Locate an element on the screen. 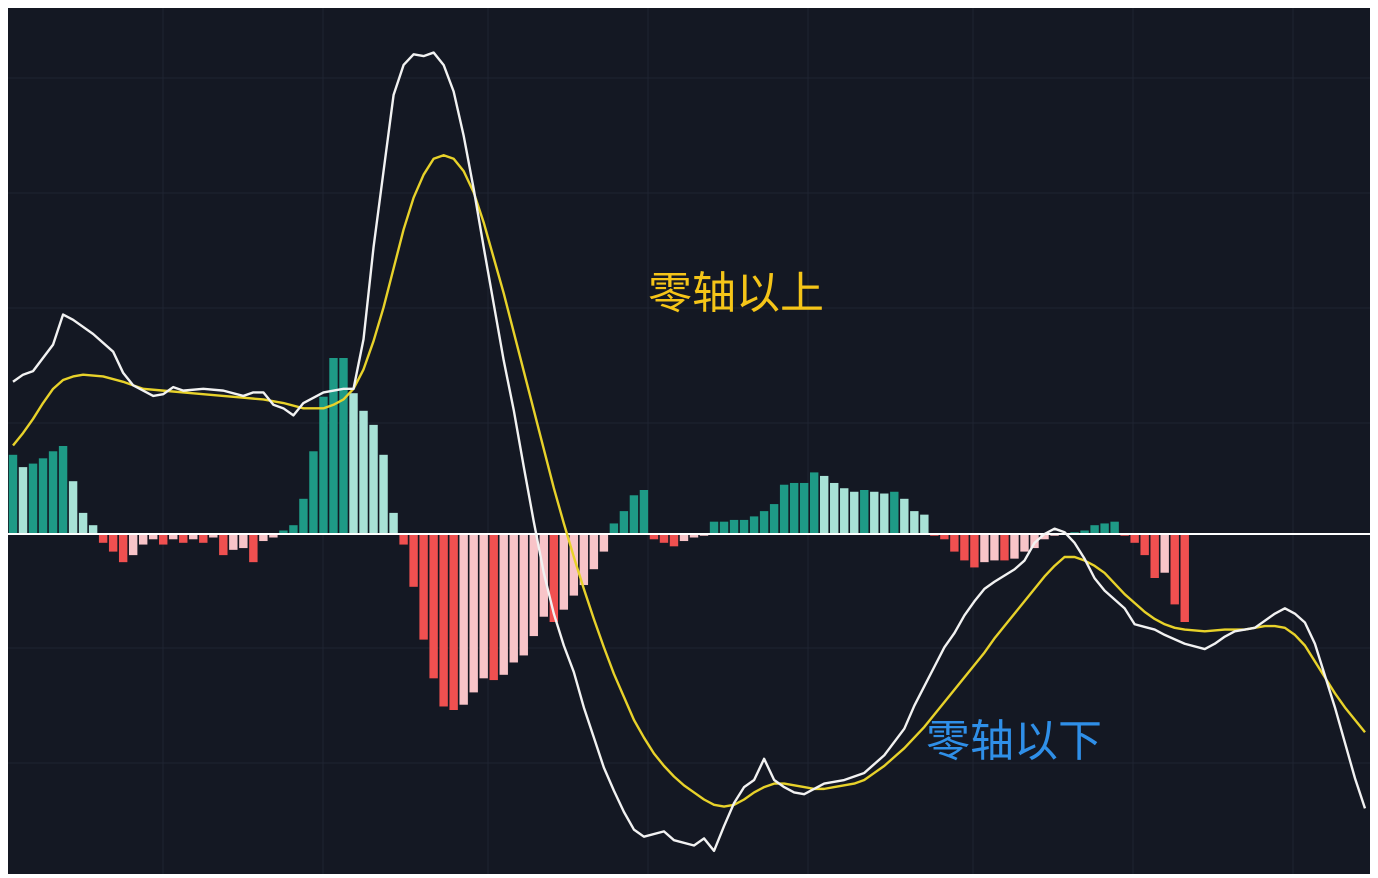 This screenshot has height=878, width=1378. annotation-below-zero: 零轴以下 is located at coordinates (1014, 741).